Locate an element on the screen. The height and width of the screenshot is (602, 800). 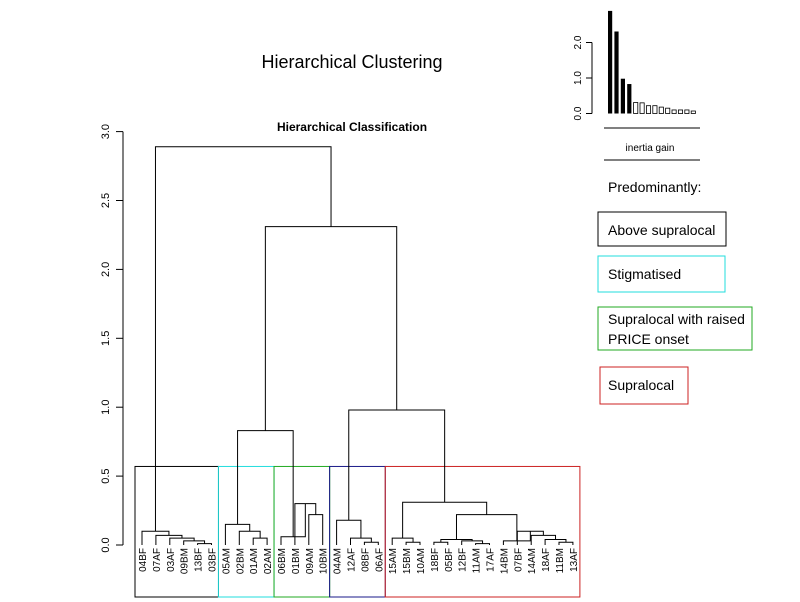
y-tick-label: 3.0 is located at coordinates (106, 131).